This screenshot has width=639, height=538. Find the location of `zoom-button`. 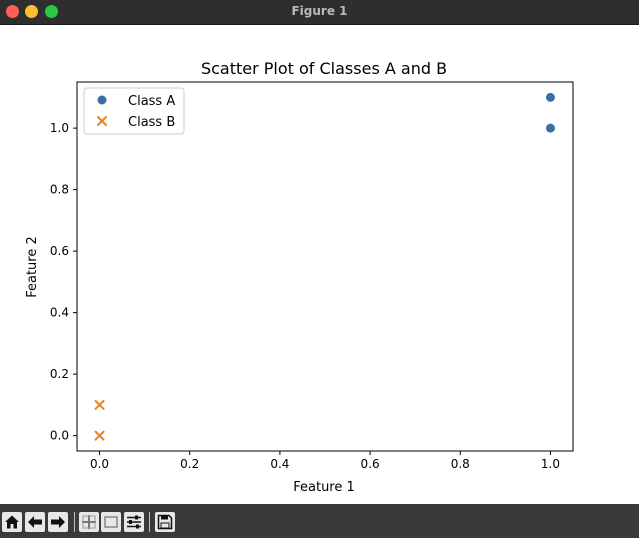

zoom-button is located at coordinates (111, 522).